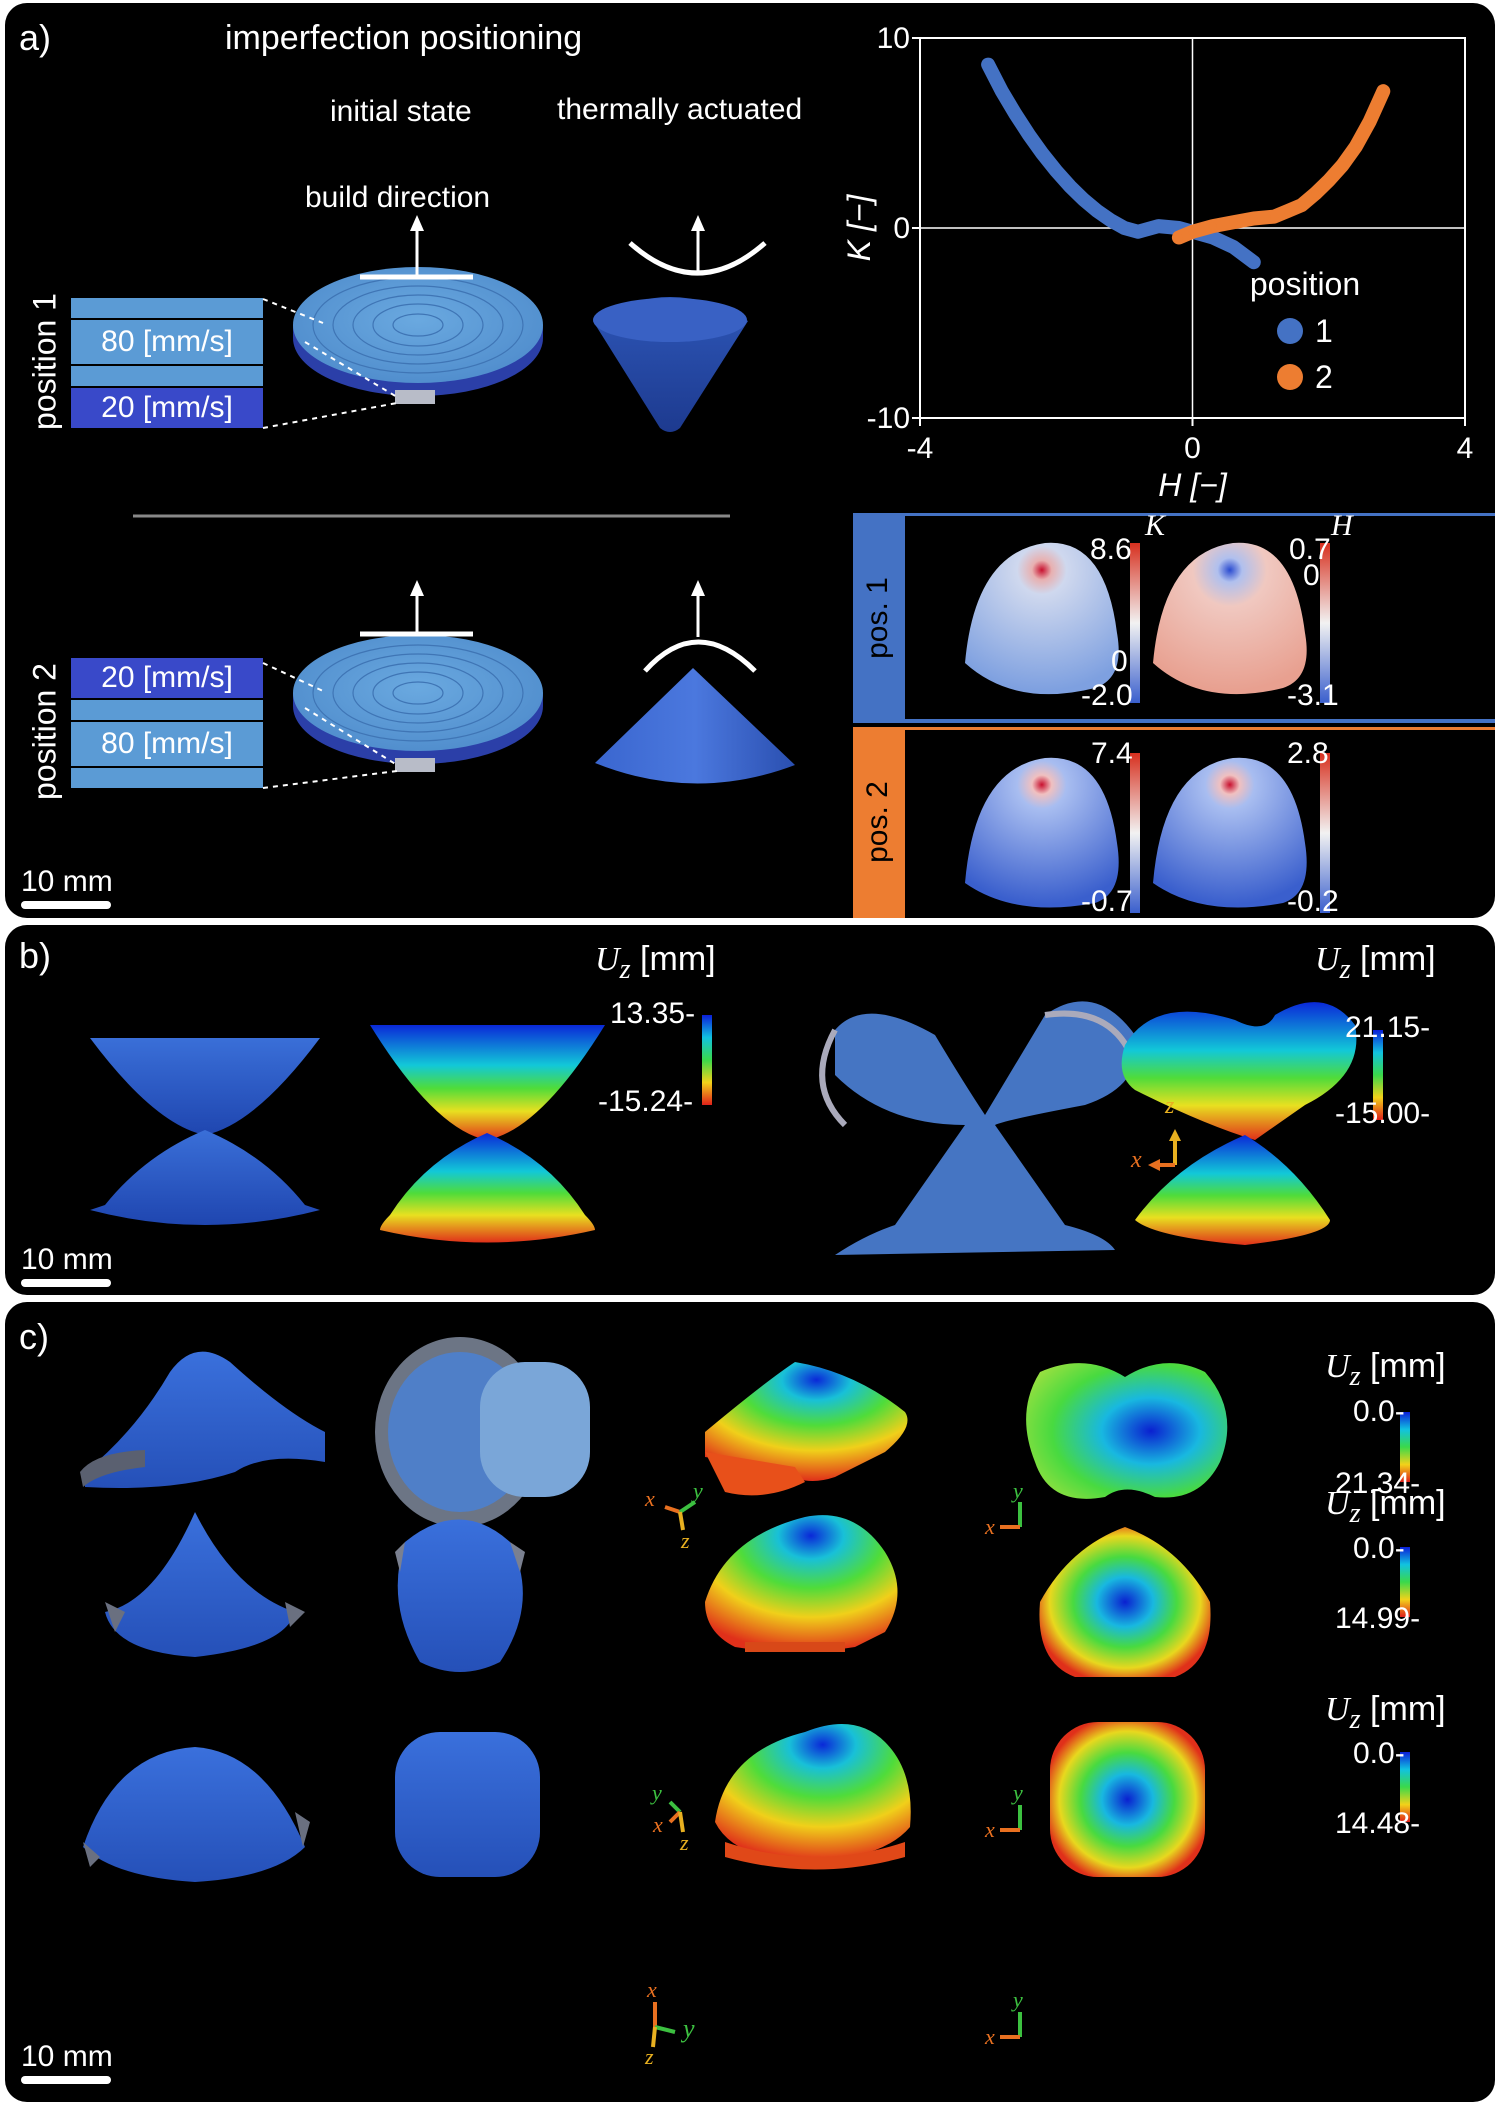 The width and height of the screenshot is (1500, 2108). What do you see at coordinates (652, 1989) in the screenshot?
I see `c3-side-x: x` at bounding box center [652, 1989].